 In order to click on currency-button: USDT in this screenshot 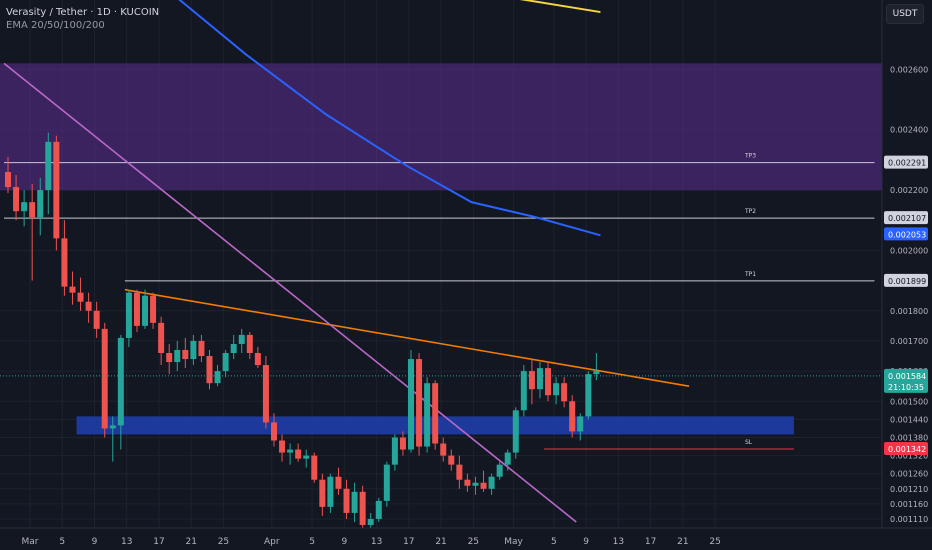, I will do `click(905, 14)`.